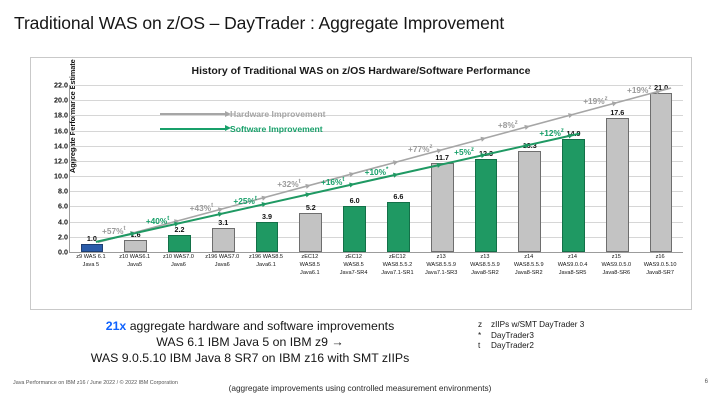 The height and width of the screenshot is (405, 720). Describe the element at coordinates (61, 100) in the screenshot. I see `y-axis-tick: 20.0` at that location.